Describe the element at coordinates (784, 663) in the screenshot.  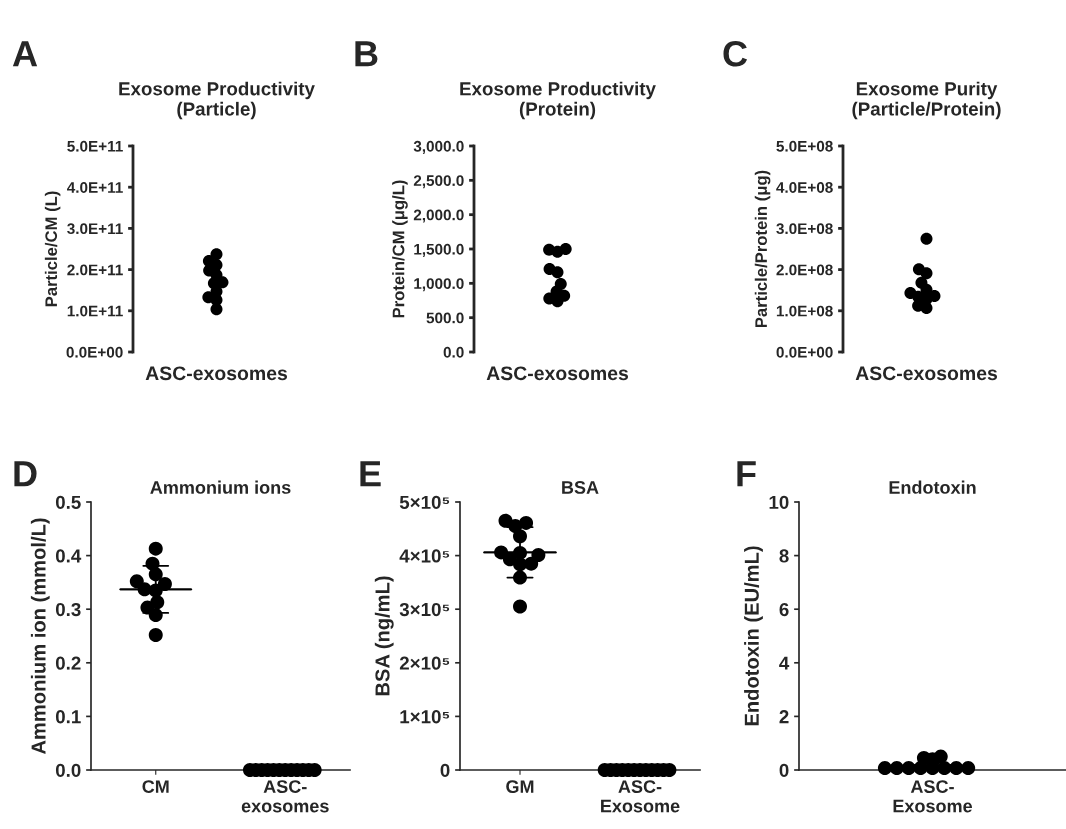
I see `y-tick-label: 4` at that location.